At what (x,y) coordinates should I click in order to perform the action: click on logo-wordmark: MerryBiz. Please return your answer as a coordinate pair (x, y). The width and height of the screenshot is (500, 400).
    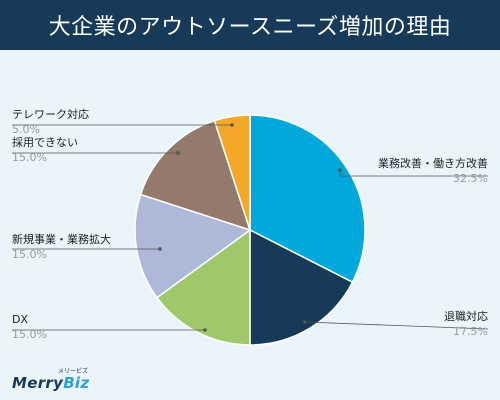
    Looking at the image, I should click on (50, 383).